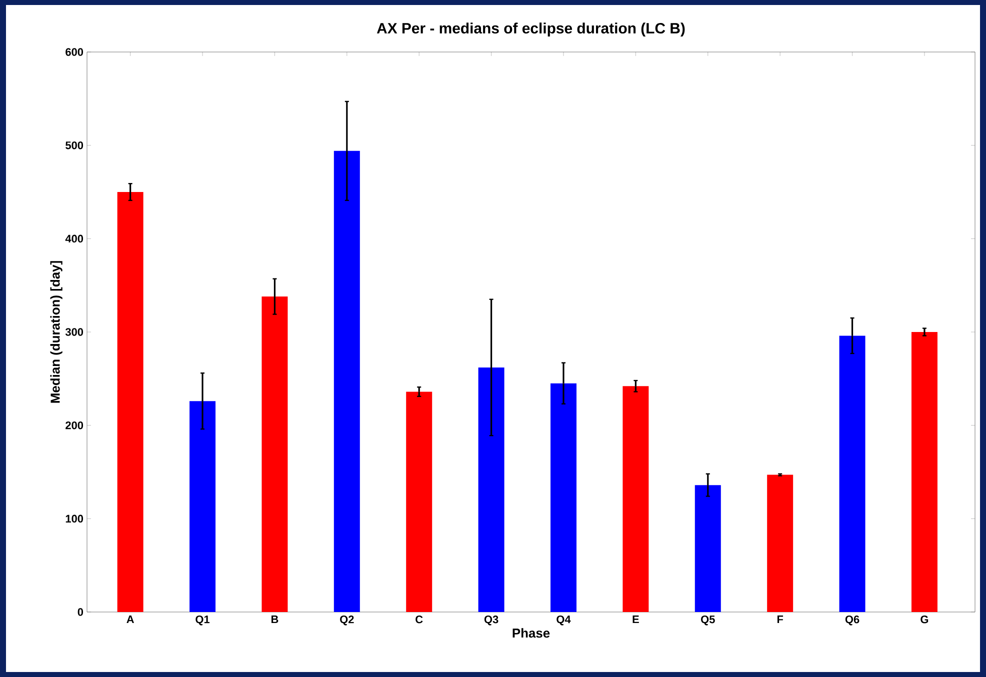  I want to click on y-tick-label: 400, so click(74, 238).